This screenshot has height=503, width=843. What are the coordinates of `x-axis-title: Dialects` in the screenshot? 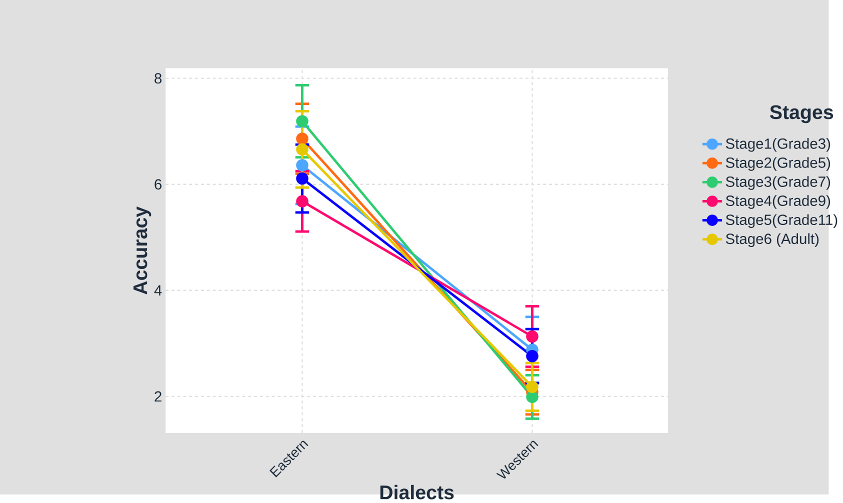 It's located at (417, 492).